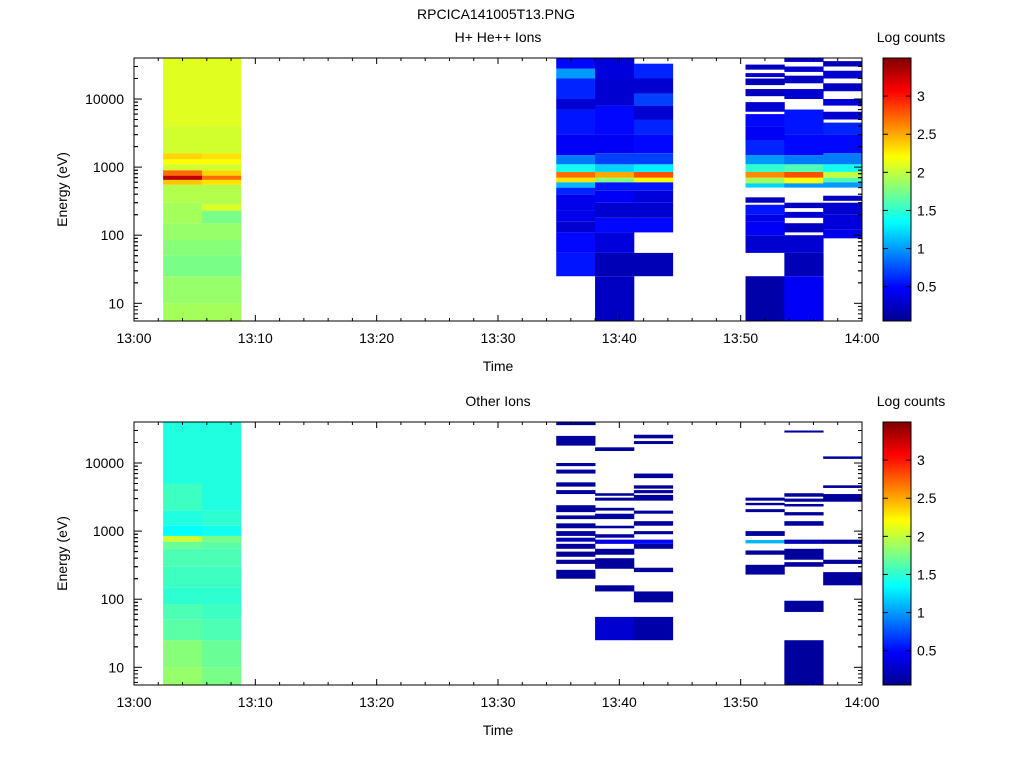  I want to click on colorbar-tick-label: 2, so click(921, 536).